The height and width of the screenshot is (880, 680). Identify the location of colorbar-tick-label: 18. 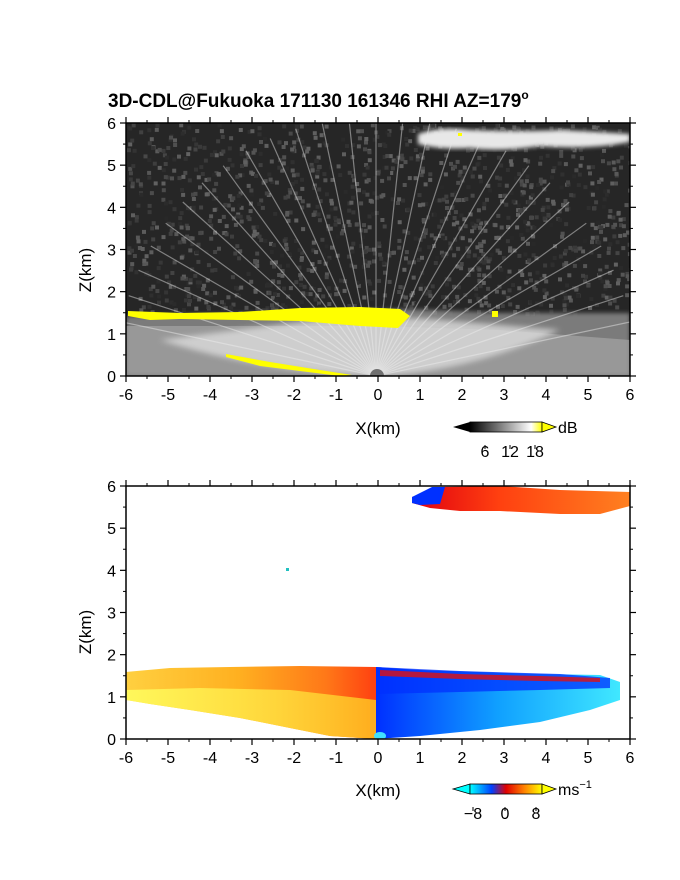
(535, 452).